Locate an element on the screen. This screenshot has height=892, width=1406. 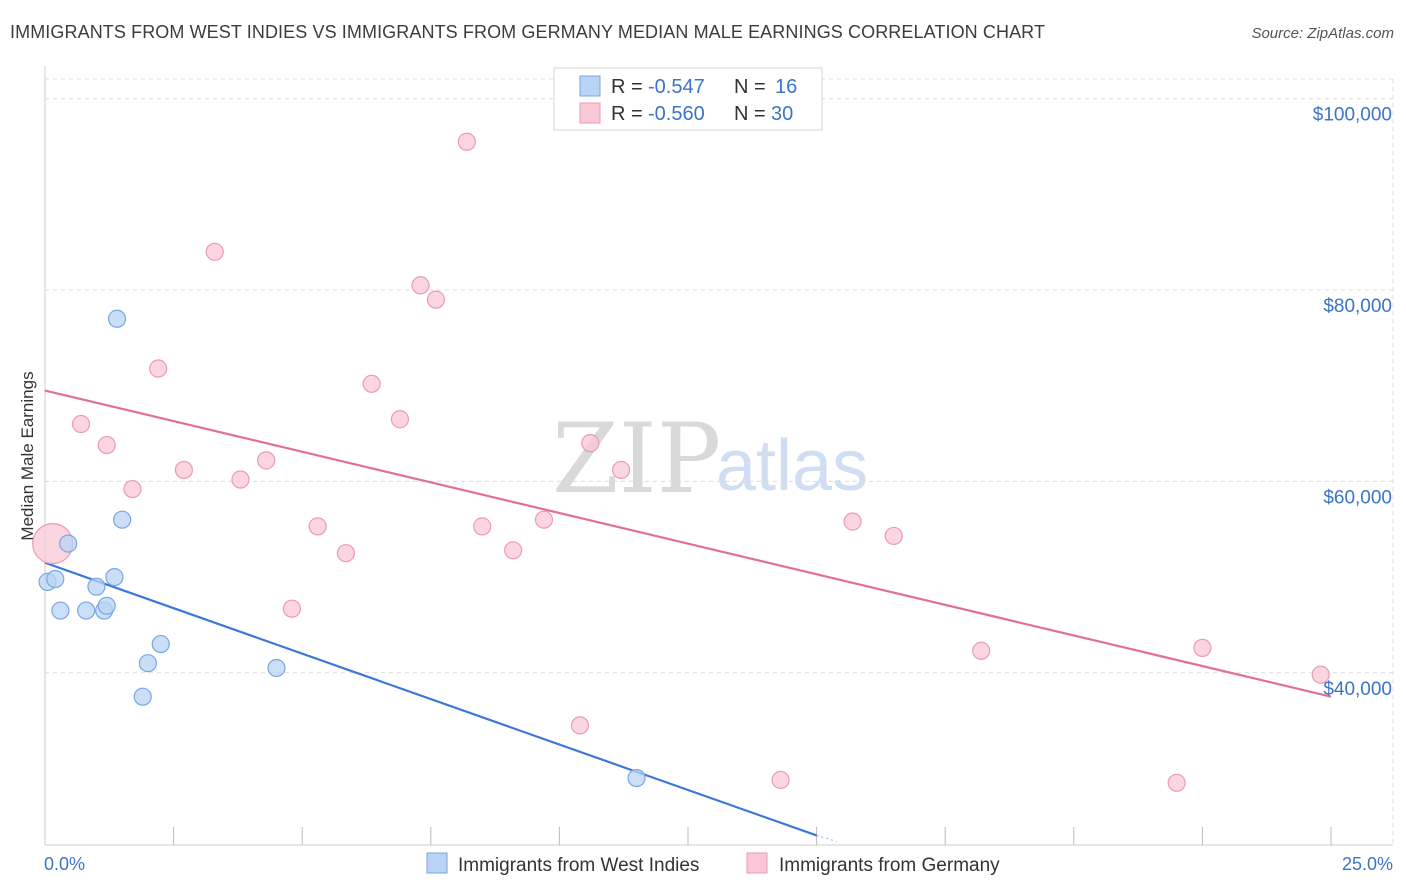
y-axis-title: Median Male Earnings is located at coordinates (27, 455).